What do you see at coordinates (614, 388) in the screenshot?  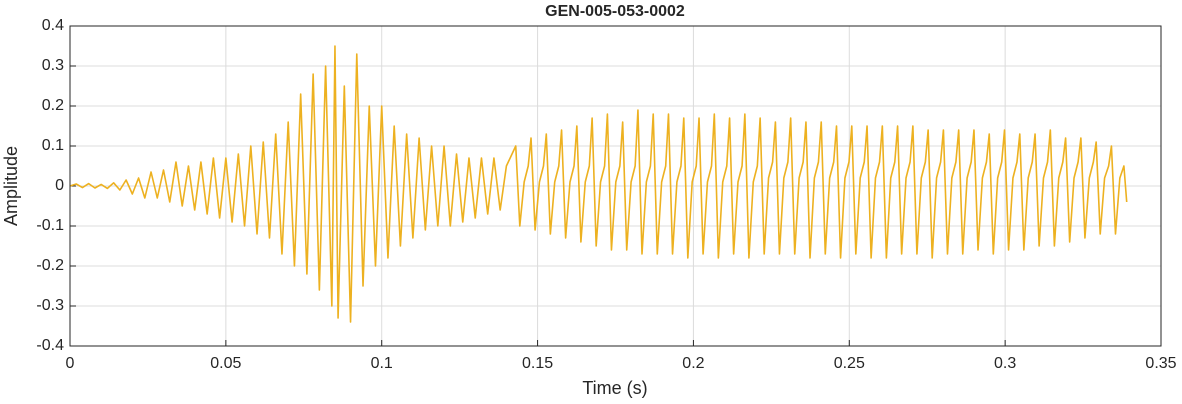 I see `x-axis-label: Time (s)` at bounding box center [614, 388].